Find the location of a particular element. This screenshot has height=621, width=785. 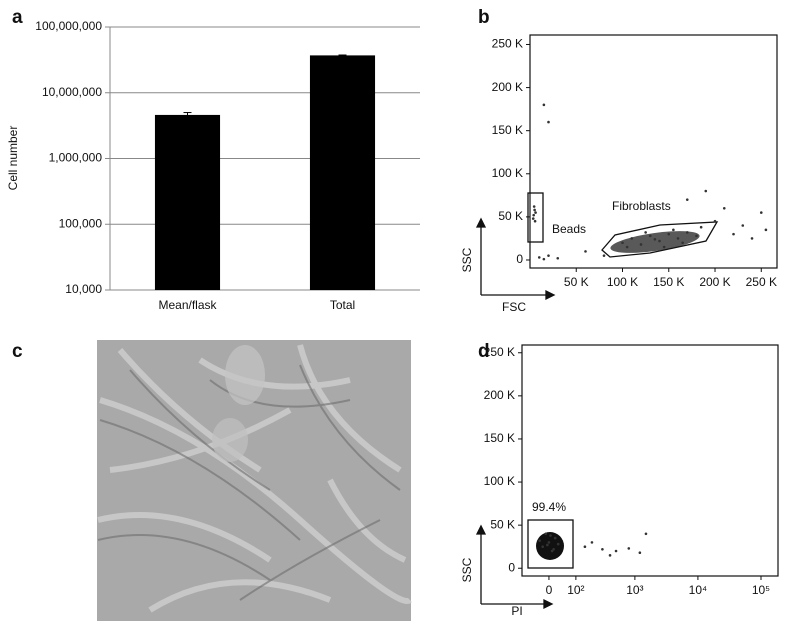

x-tick-label: 100 K is located at coordinates (622, 282).